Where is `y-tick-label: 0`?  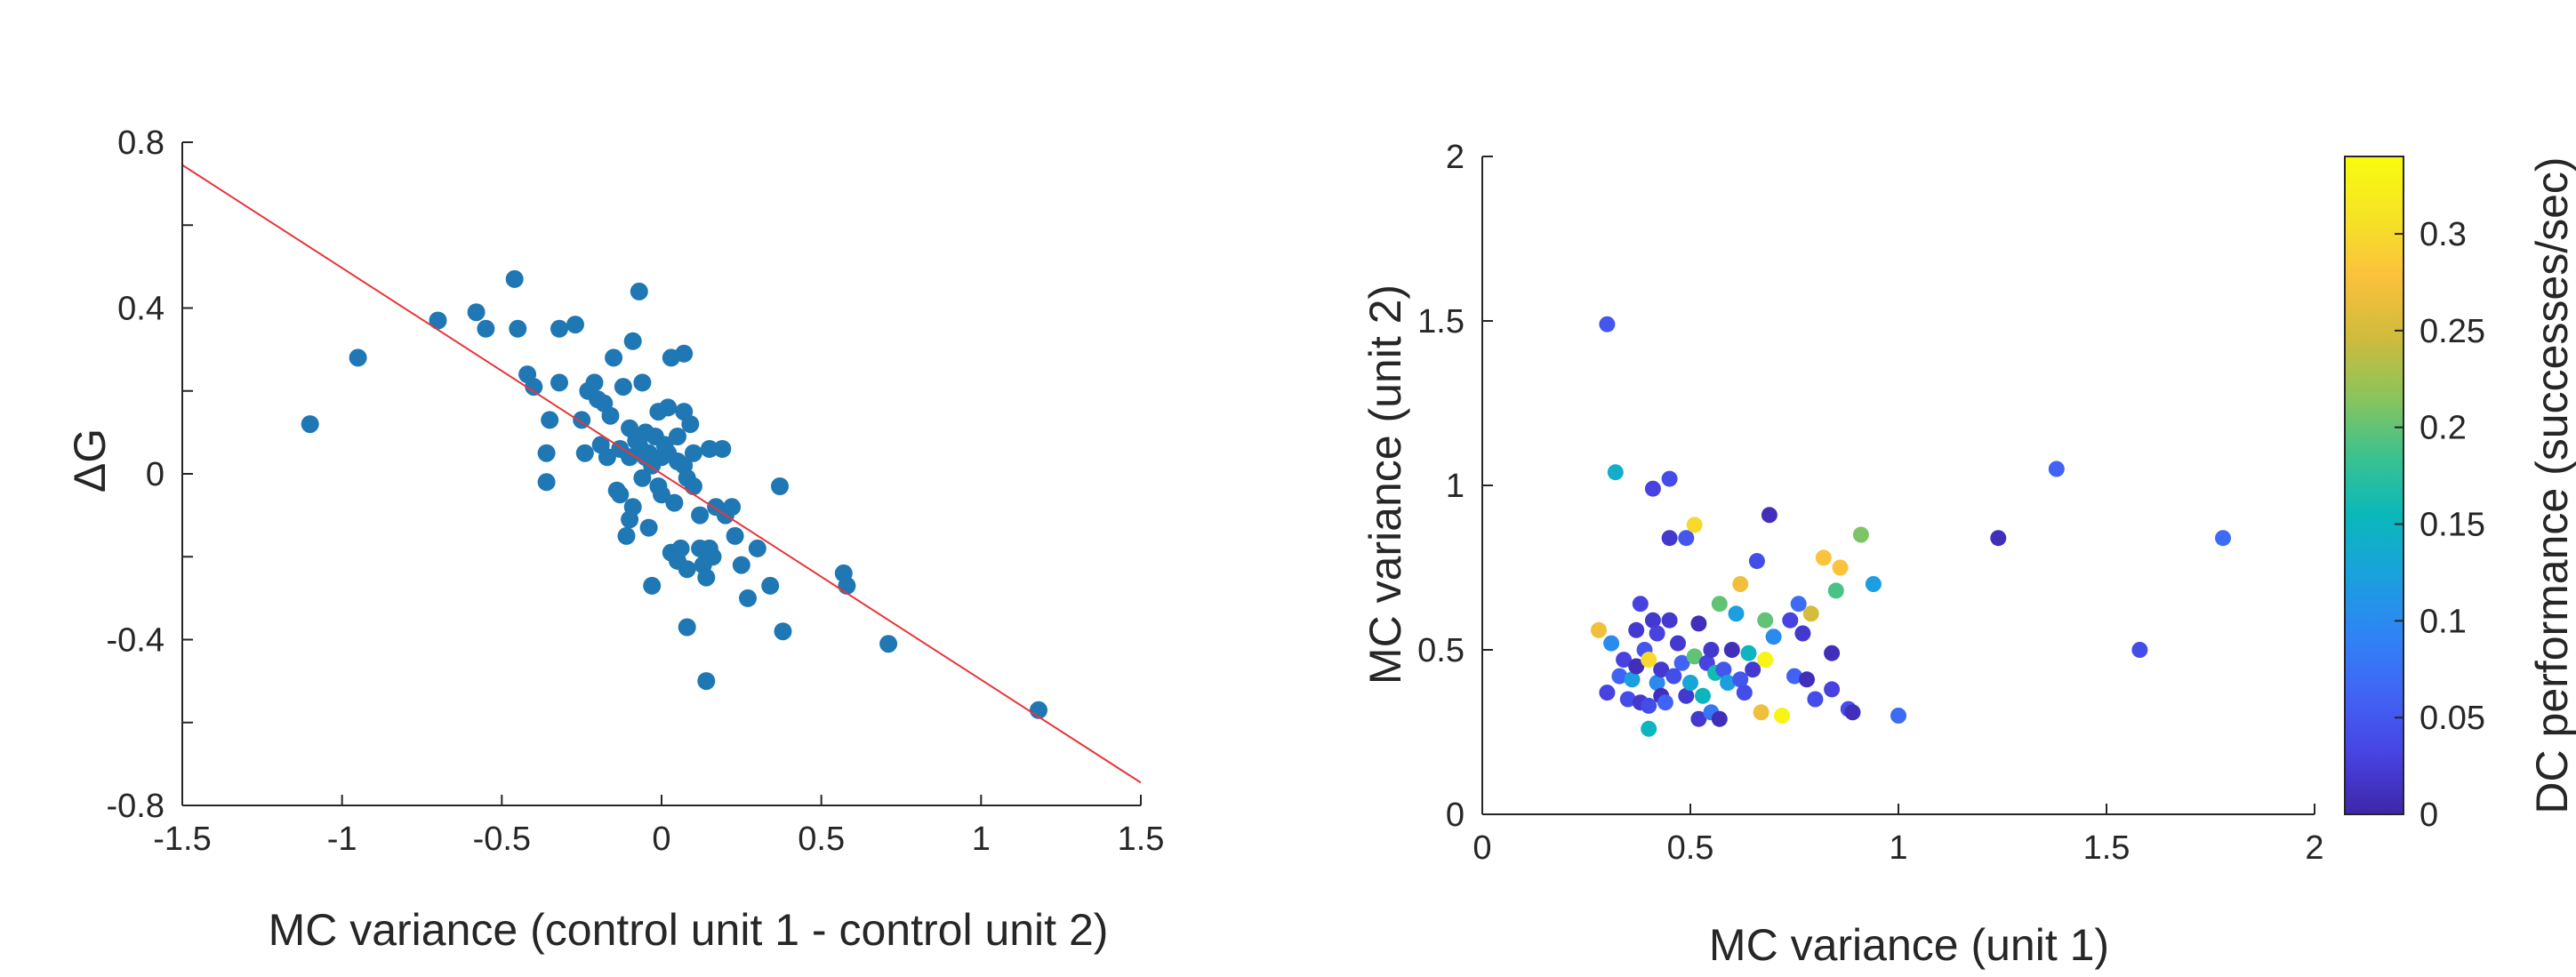
y-tick-label: 0 is located at coordinates (1455, 815).